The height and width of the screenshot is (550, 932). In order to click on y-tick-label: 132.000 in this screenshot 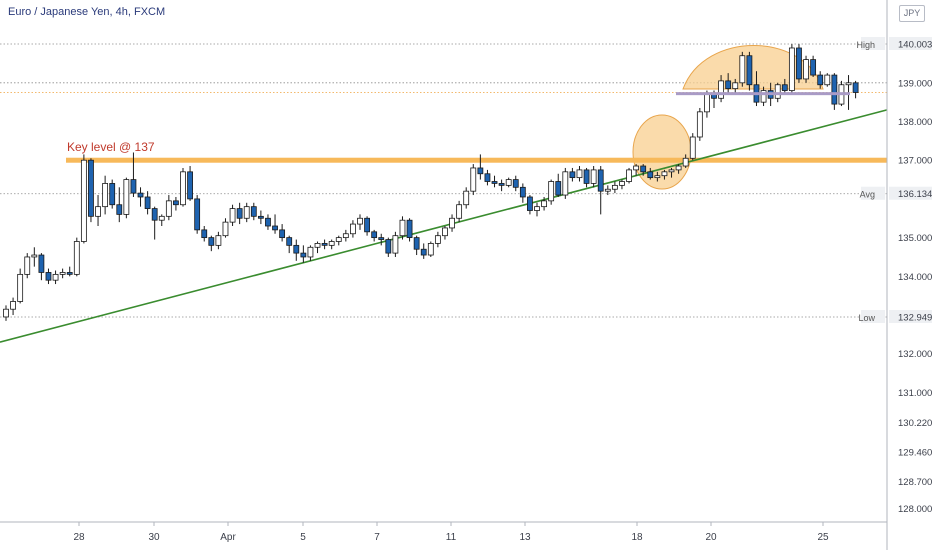, I will do `click(915, 354)`.